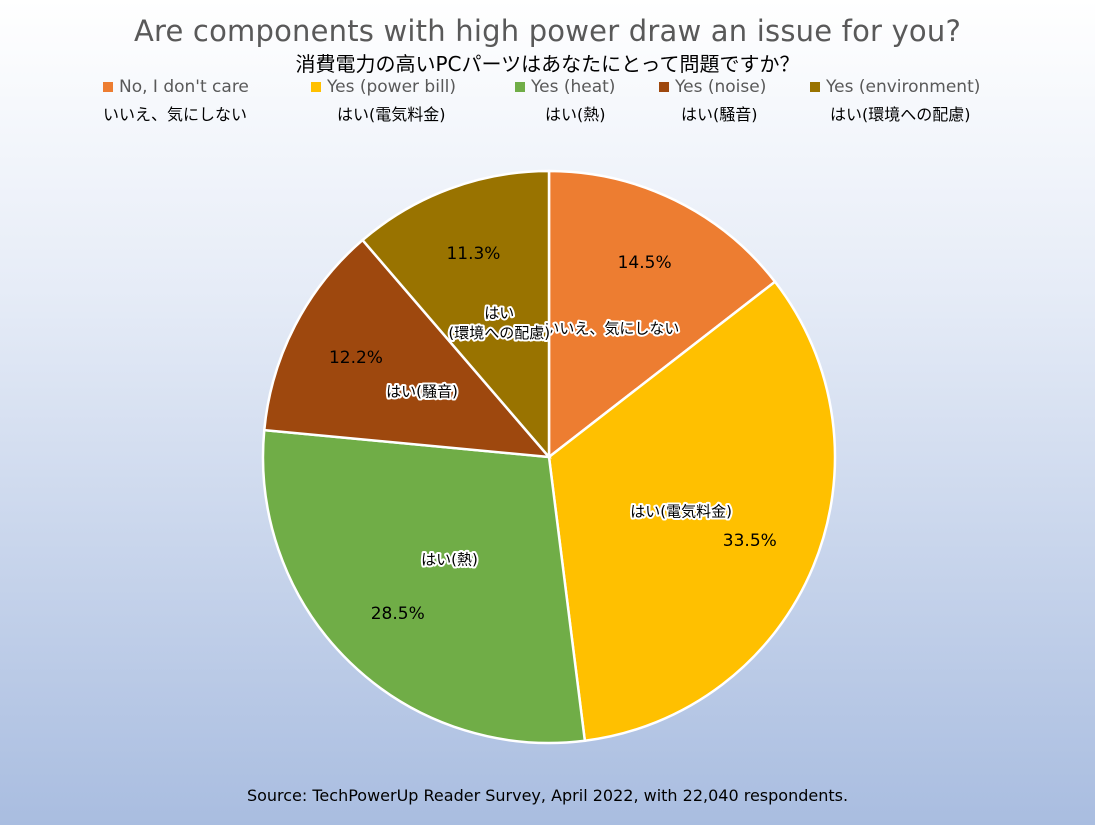  I want to click on slice-value-label: 28.5%, so click(398, 614).